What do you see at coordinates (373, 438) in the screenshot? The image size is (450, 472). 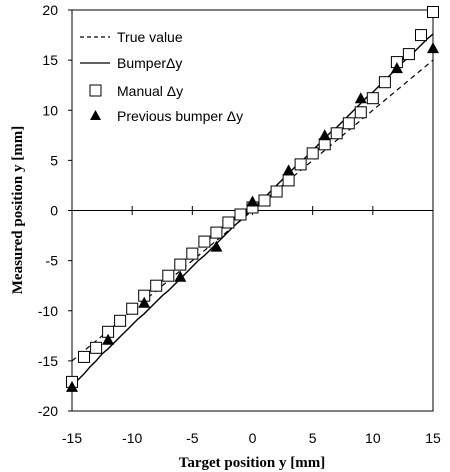 I see `x-tick-label: 10` at bounding box center [373, 438].